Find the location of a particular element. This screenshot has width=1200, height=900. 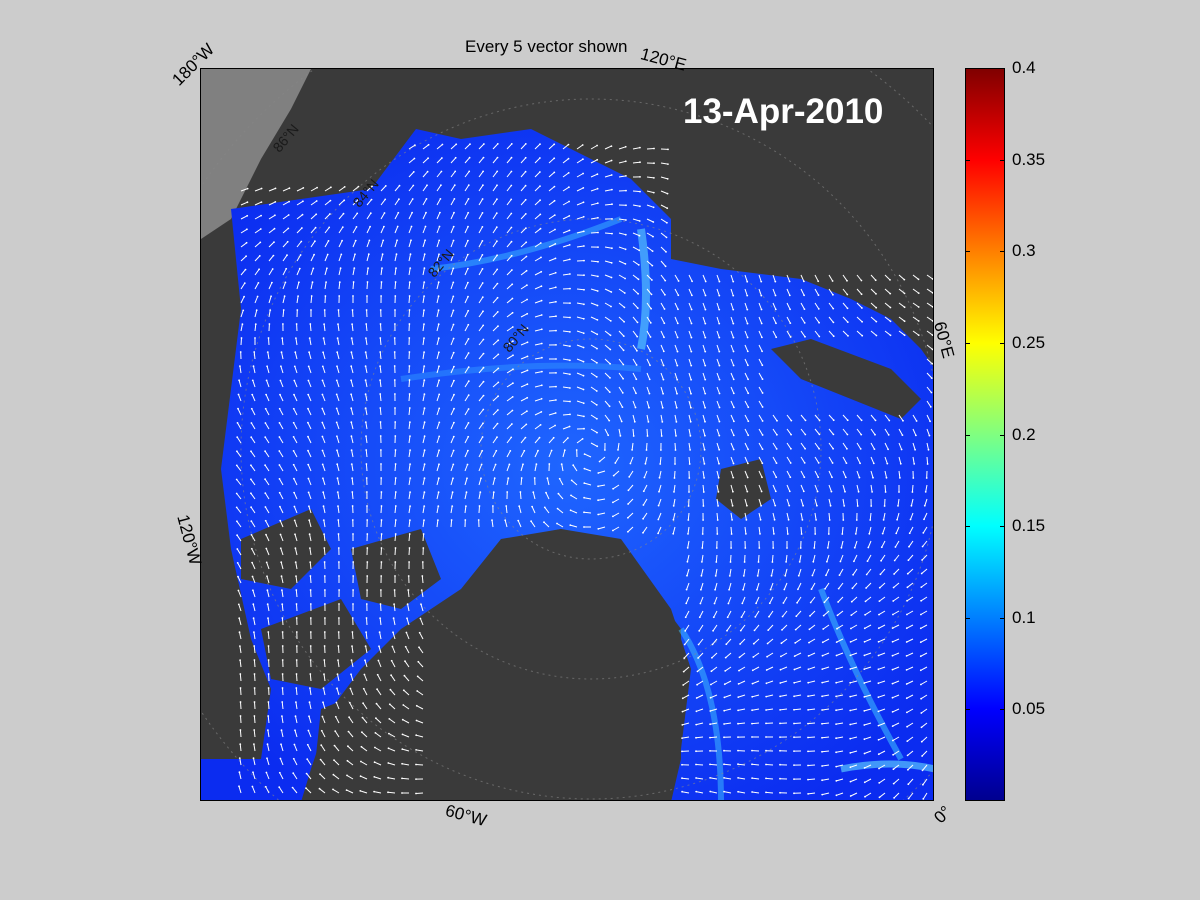

colorbar-tick-mark is located at coordinates (967, 160).